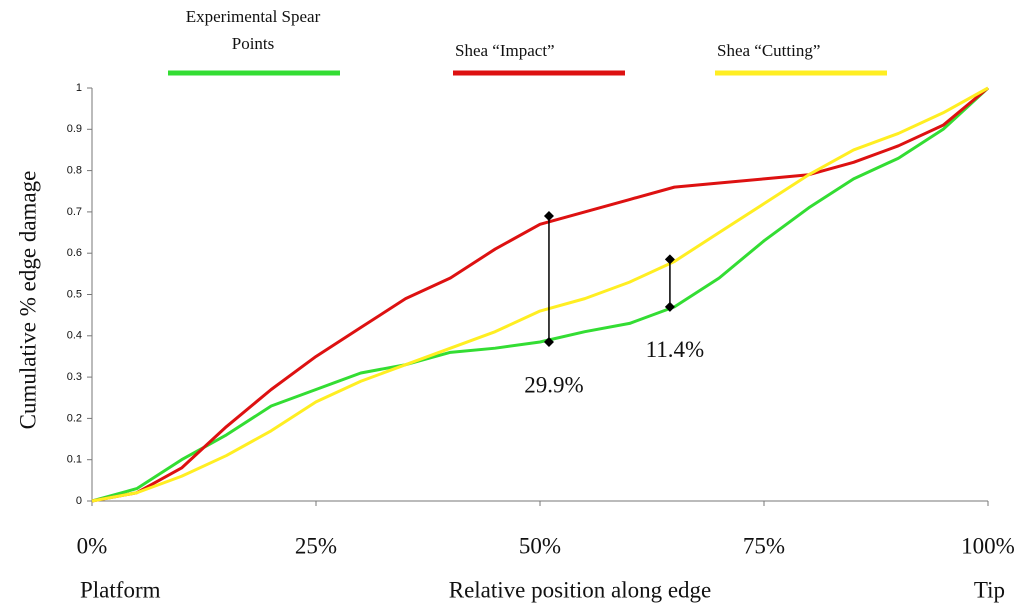 The height and width of the screenshot is (608, 1026). Describe the element at coordinates (989, 589) in the screenshot. I see `x-end-label: Tip` at that location.